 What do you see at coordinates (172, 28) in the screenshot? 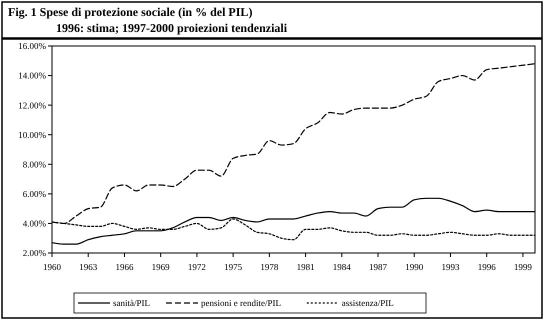
I see `chart-subtitle: 1996: stima; 1997-2000 proiezioni tendenziali` at bounding box center [172, 28].